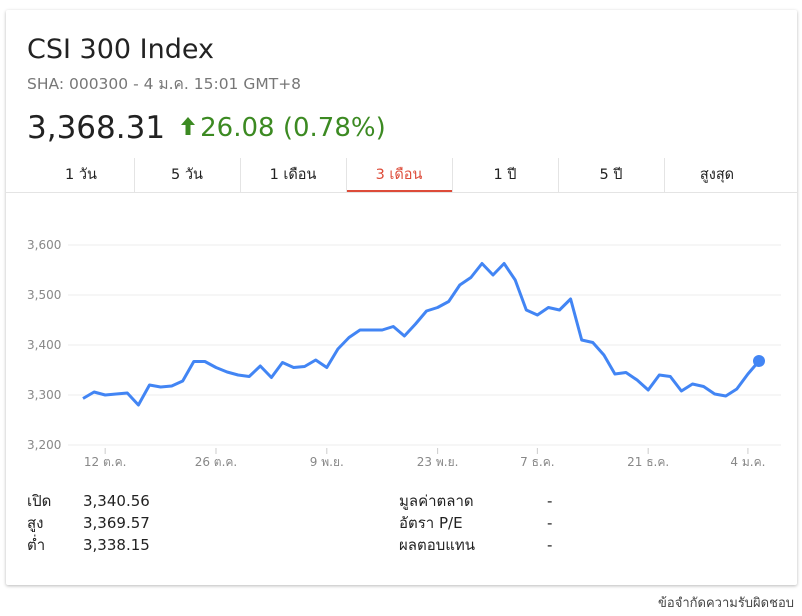 The height and width of the screenshot is (616, 802). Describe the element at coordinates (120, 49) in the screenshot. I see `index-title: CSI 300 Index` at that location.